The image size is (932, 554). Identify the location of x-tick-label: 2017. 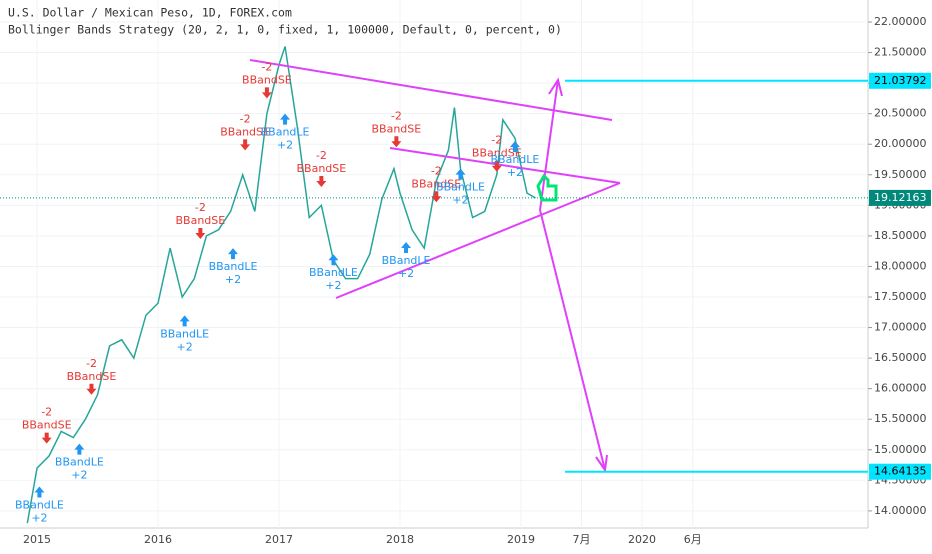
(279, 539).